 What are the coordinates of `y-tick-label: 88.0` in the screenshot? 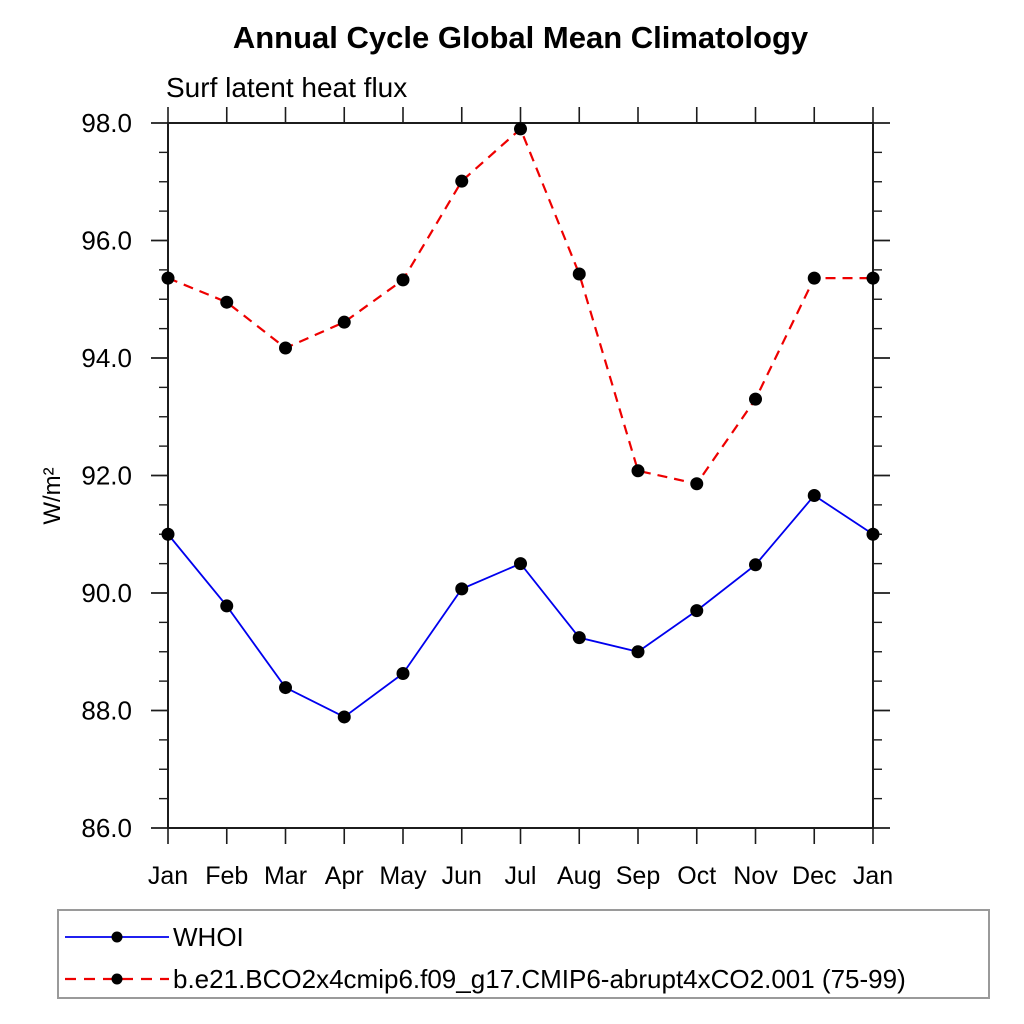 It's located at (106, 711).